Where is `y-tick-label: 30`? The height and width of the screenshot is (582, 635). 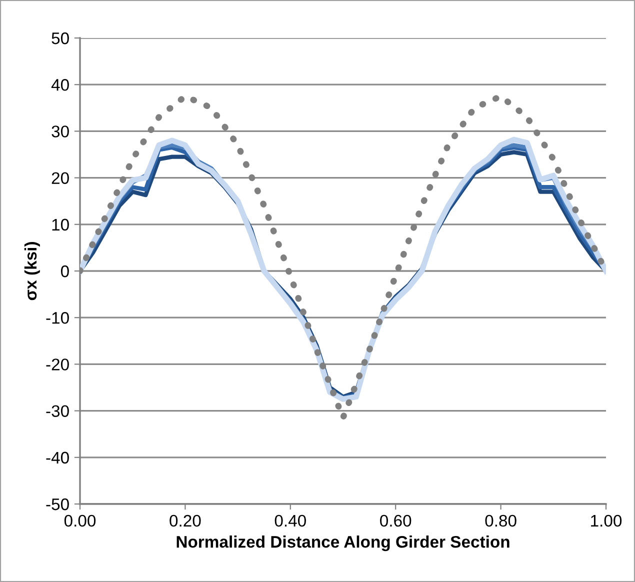 y-tick-label: 30 is located at coordinates (60, 132).